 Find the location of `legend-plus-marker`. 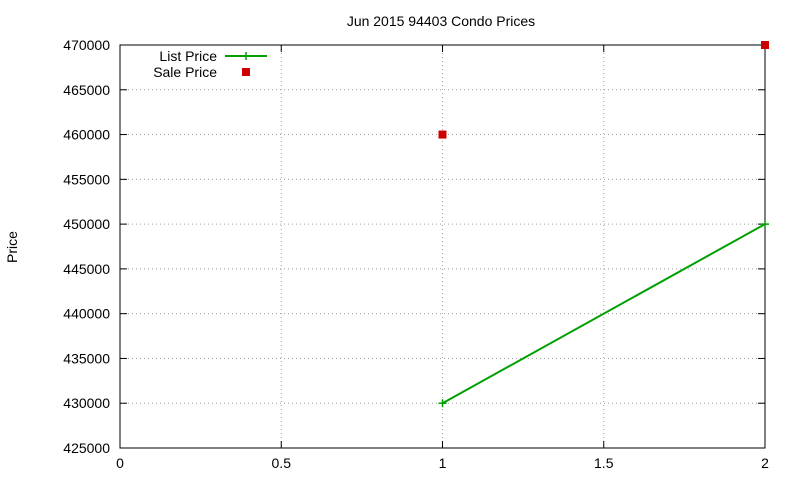

legend-plus-marker is located at coordinates (246, 56).